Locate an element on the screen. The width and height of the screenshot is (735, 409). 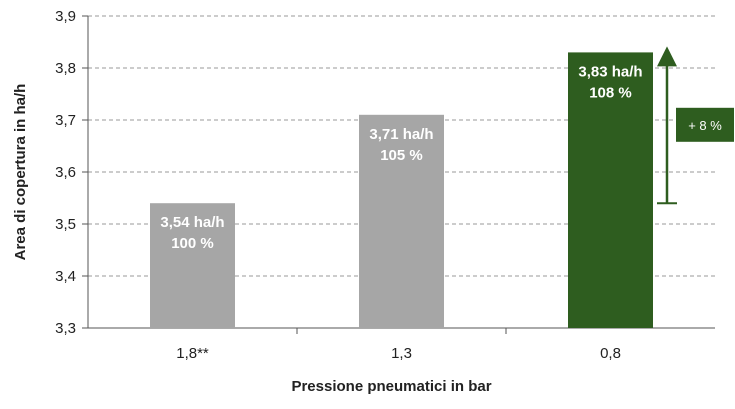
y-tick-label: 3,8 is located at coordinates (65, 68).